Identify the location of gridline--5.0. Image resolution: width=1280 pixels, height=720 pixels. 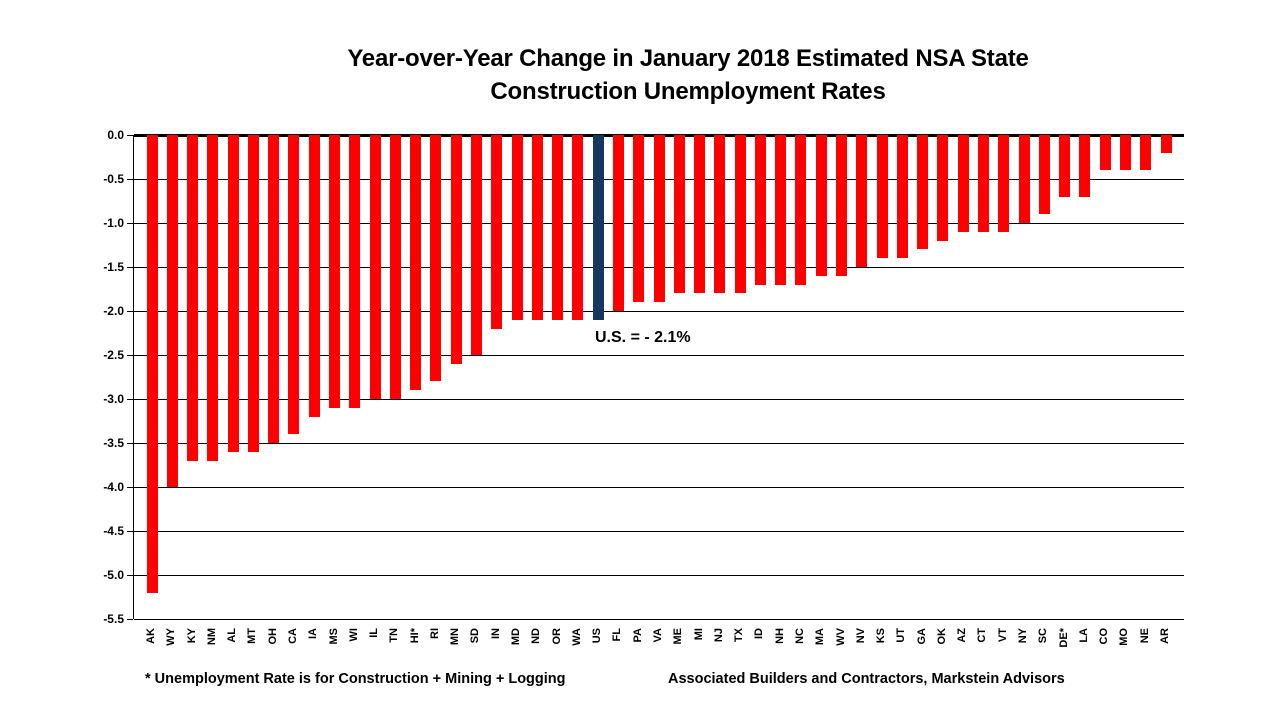
(659, 575).